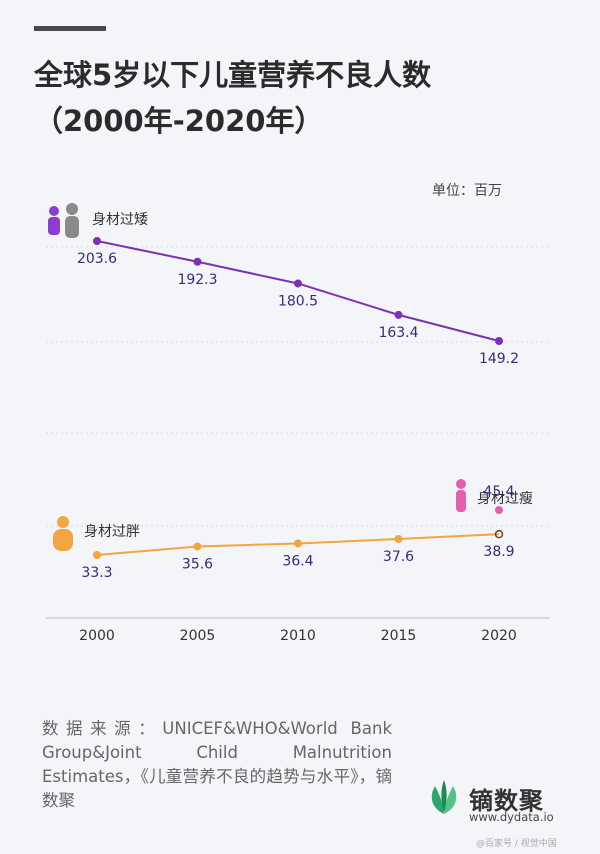 The width and height of the screenshot is (600, 854). Describe the element at coordinates (398, 557) in the screenshot. I see `data-label-1-3: 37.6` at that location.